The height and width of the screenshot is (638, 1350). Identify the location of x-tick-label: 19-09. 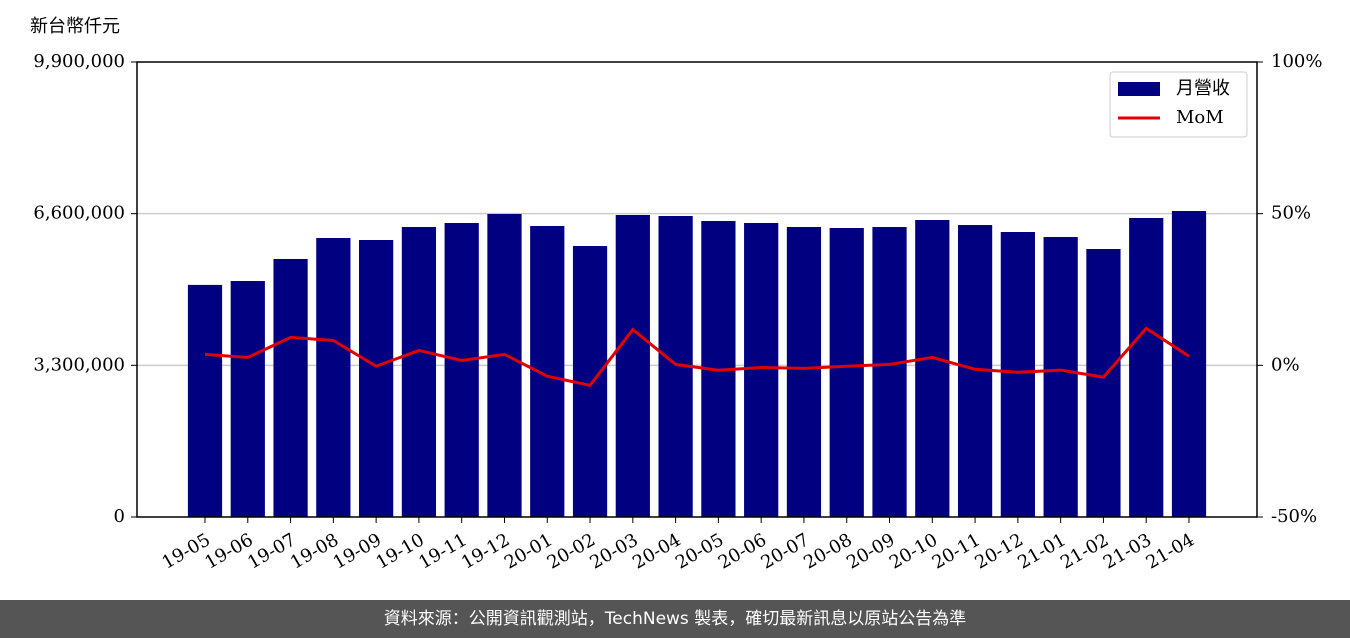
(357, 551).